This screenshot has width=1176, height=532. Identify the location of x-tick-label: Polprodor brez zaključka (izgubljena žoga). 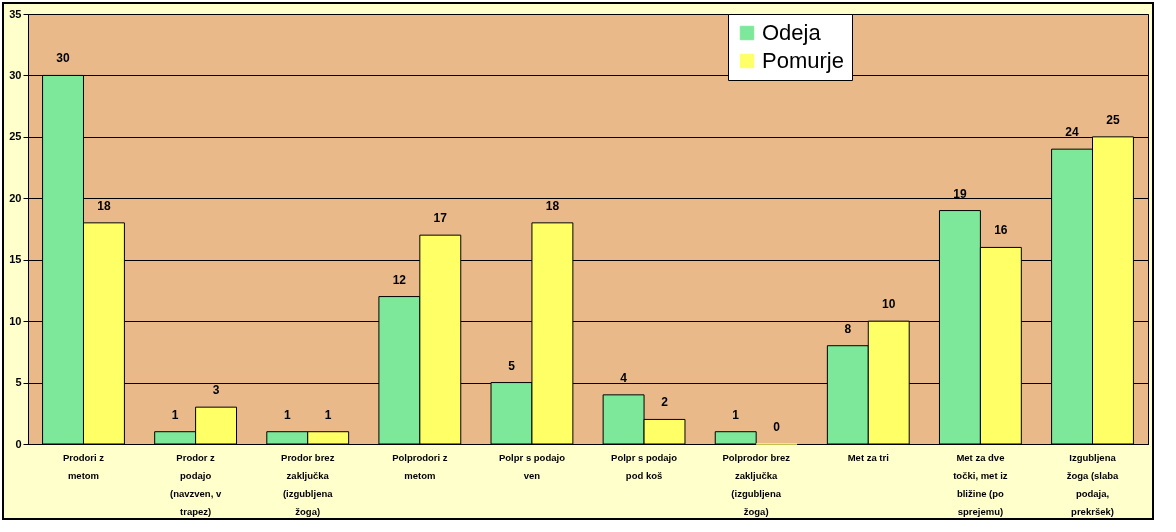
(756, 484).